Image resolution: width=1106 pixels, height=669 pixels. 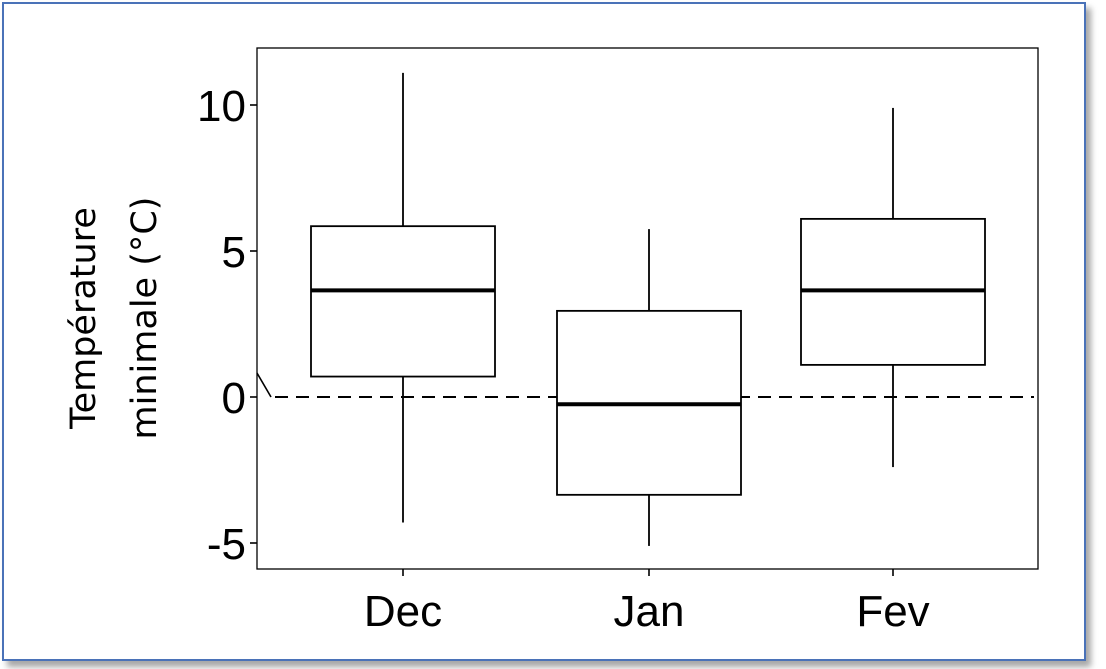 I want to click on y-tick-label: 5, so click(x=234, y=252).